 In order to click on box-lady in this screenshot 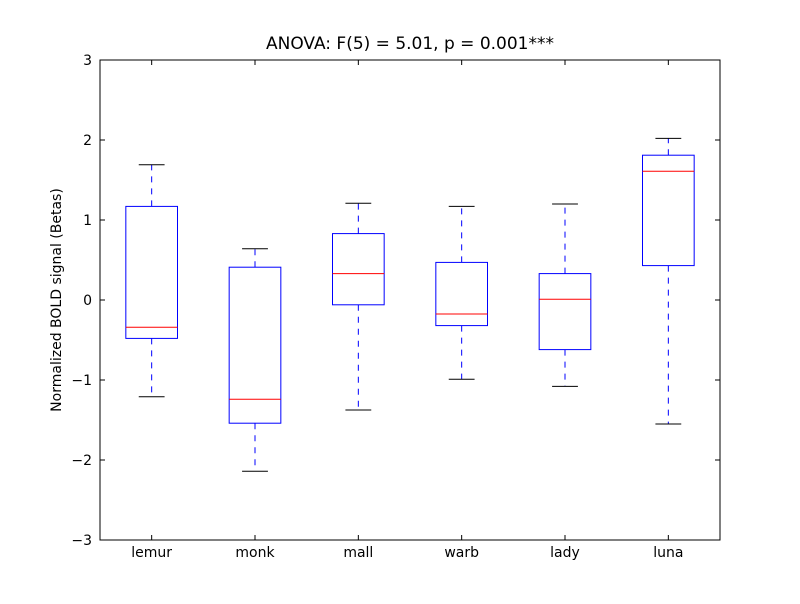, I will do `click(565, 312)`.